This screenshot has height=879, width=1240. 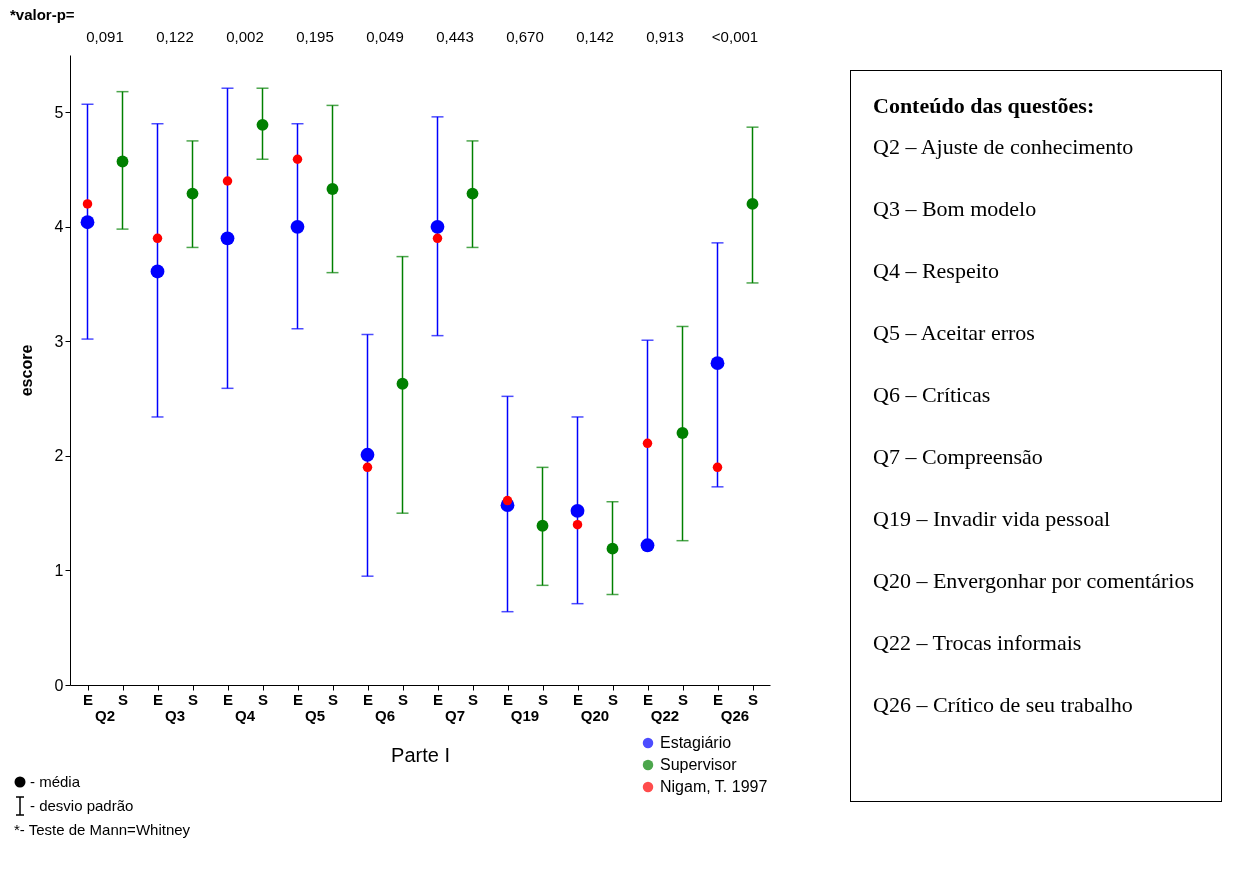 I want to click on y-tick-label: 0, so click(x=59, y=685).